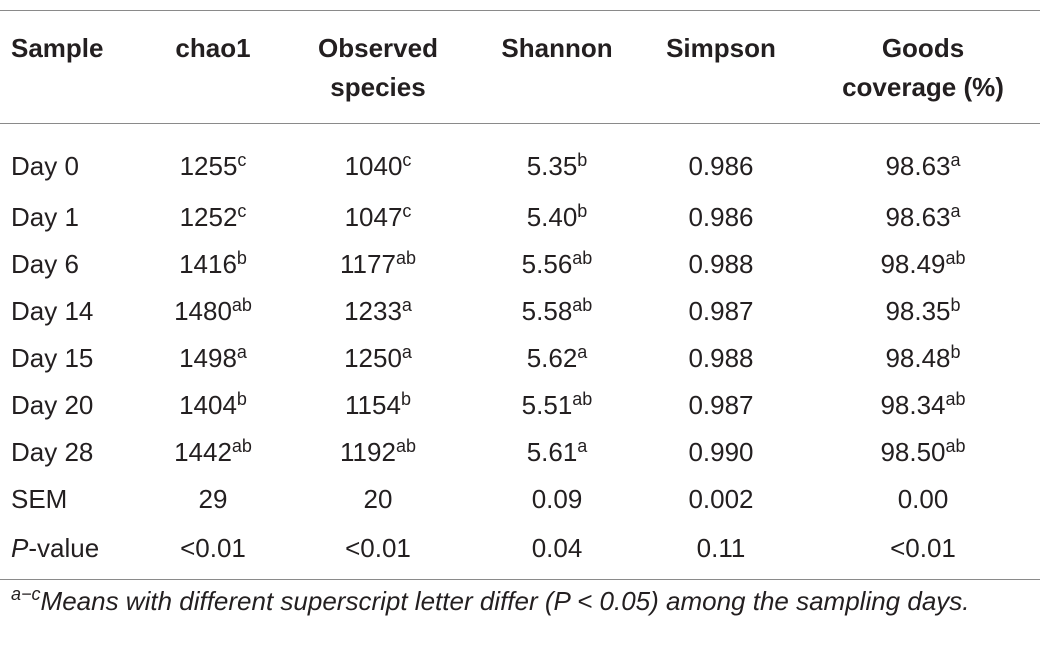 The width and height of the screenshot is (1051, 665). I want to click on cell-value: 98.49, so click(913, 264).